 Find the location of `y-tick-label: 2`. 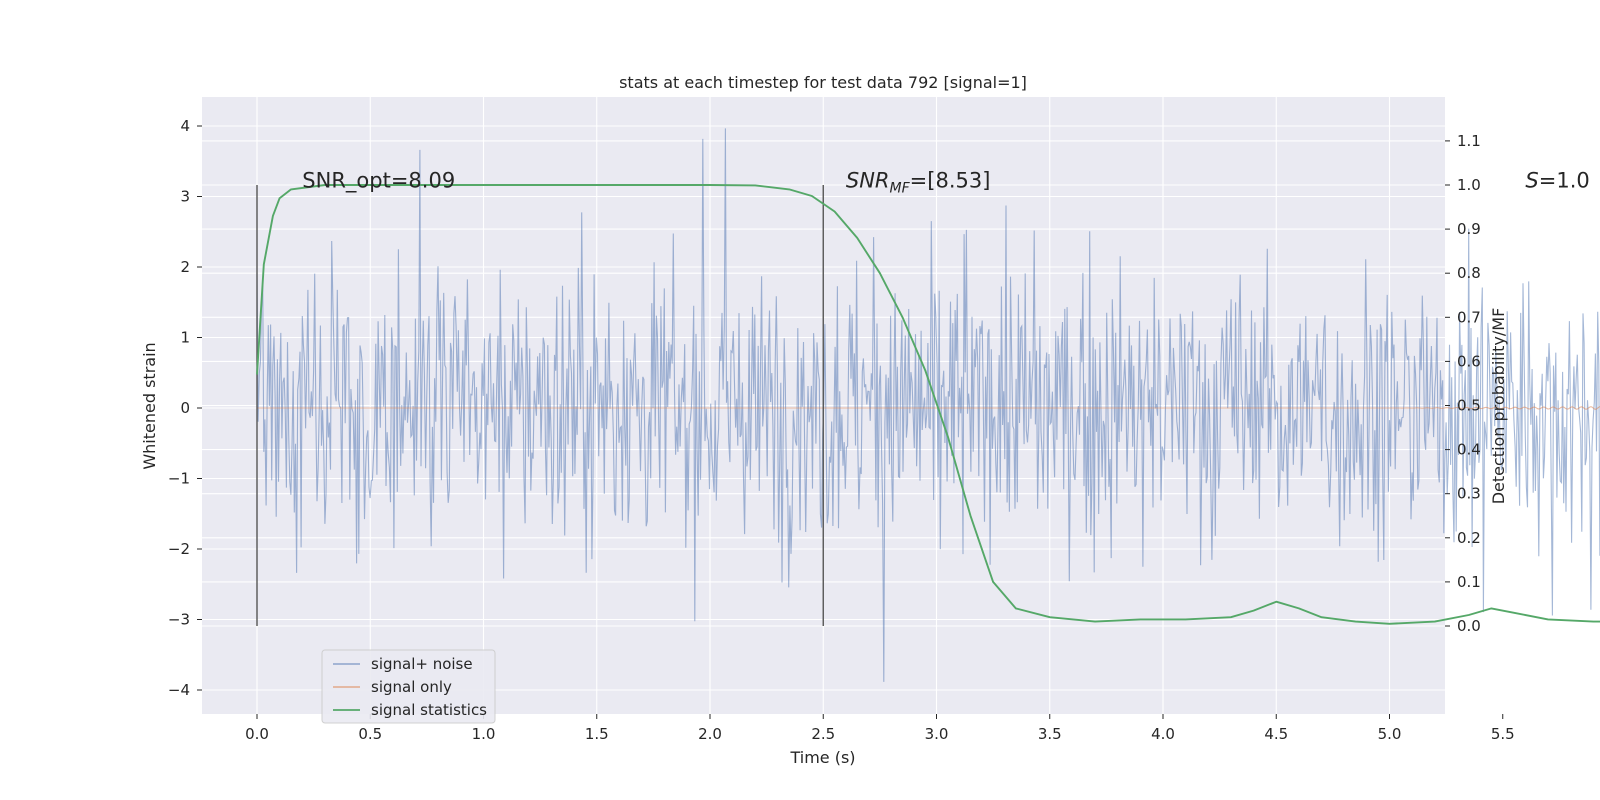

y-tick-label: 2 is located at coordinates (185, 267).